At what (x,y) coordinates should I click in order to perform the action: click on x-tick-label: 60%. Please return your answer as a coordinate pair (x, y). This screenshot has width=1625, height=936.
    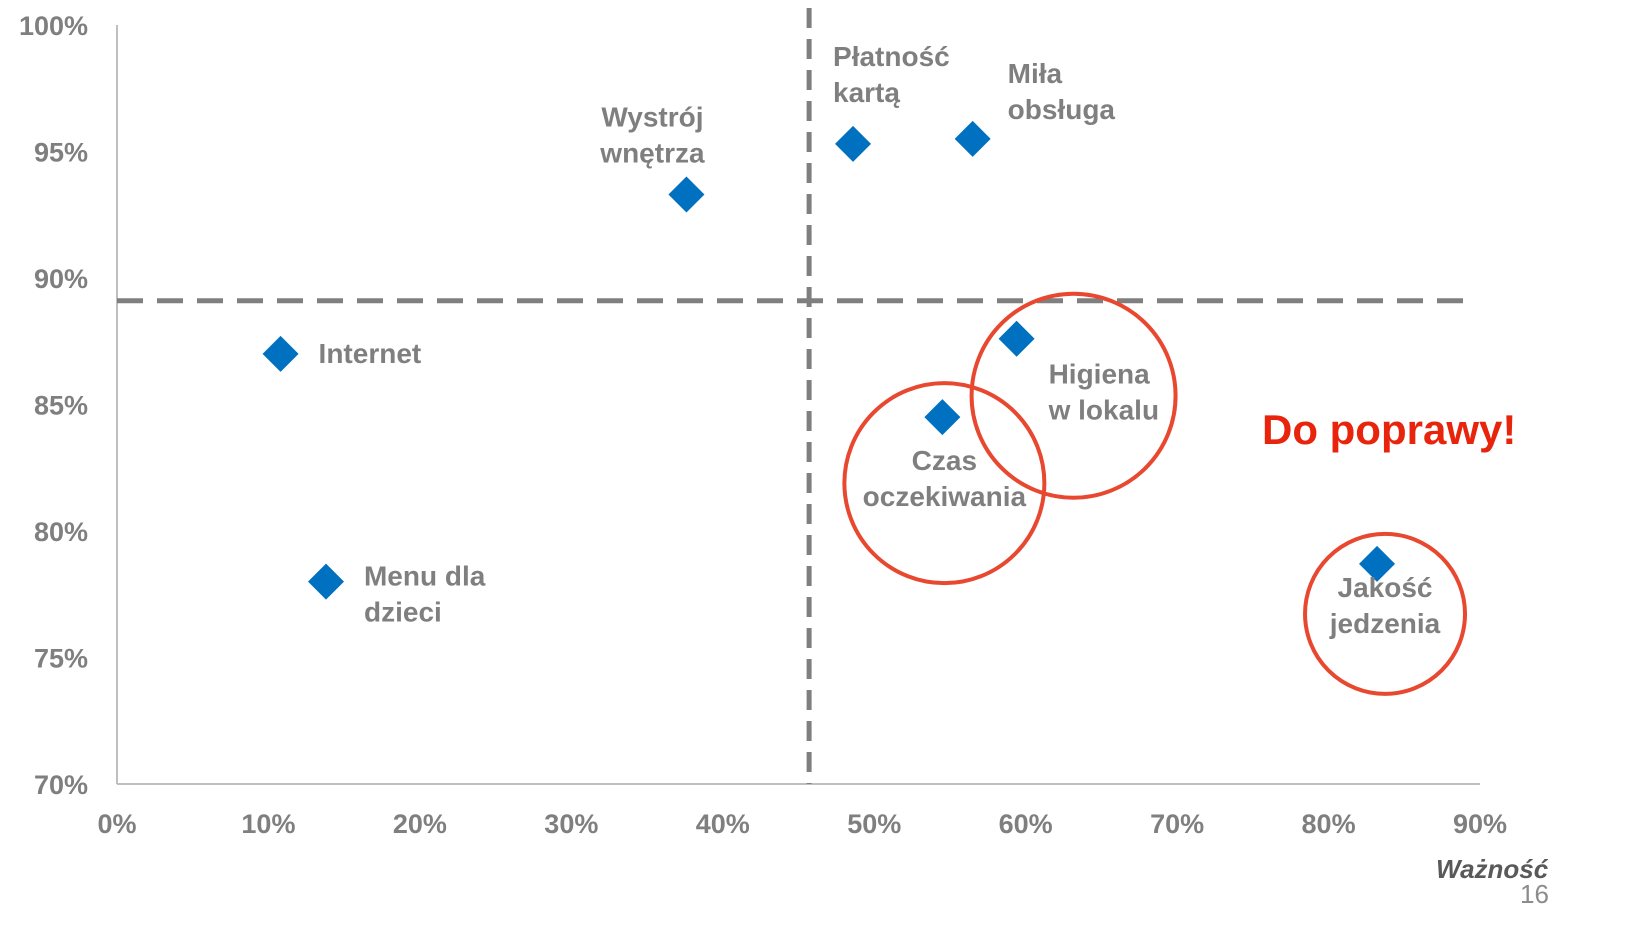
    Looking at the image, I should click on (1026, 824).